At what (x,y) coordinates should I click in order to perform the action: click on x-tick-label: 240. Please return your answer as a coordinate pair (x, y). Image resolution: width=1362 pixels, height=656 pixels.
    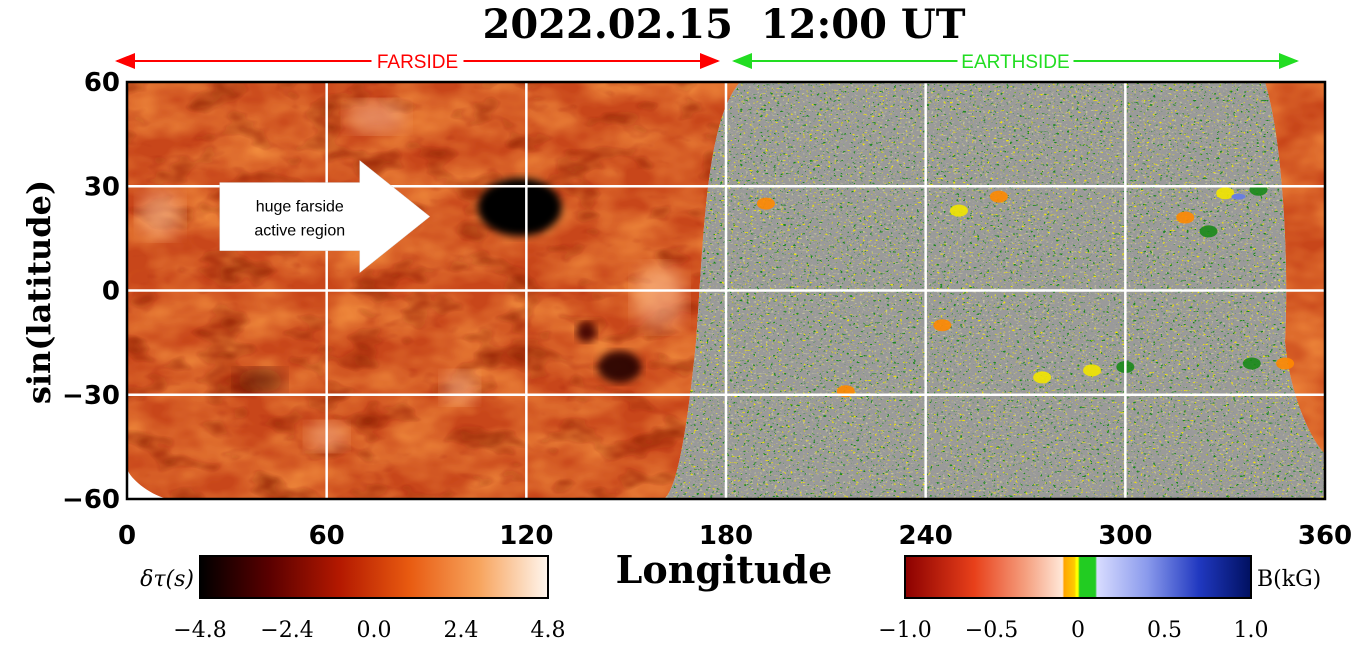
    Looking at the image, I should click on (926, 536).